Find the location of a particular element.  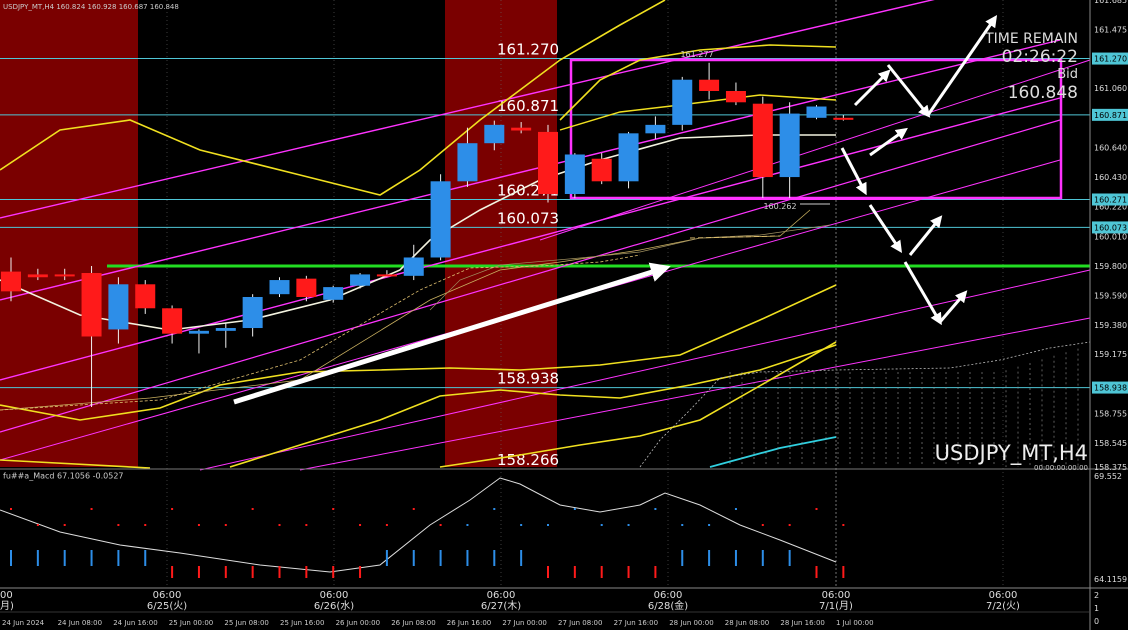

date-tick: 27 Jun 08:00 is located at coordinates (580, 623).